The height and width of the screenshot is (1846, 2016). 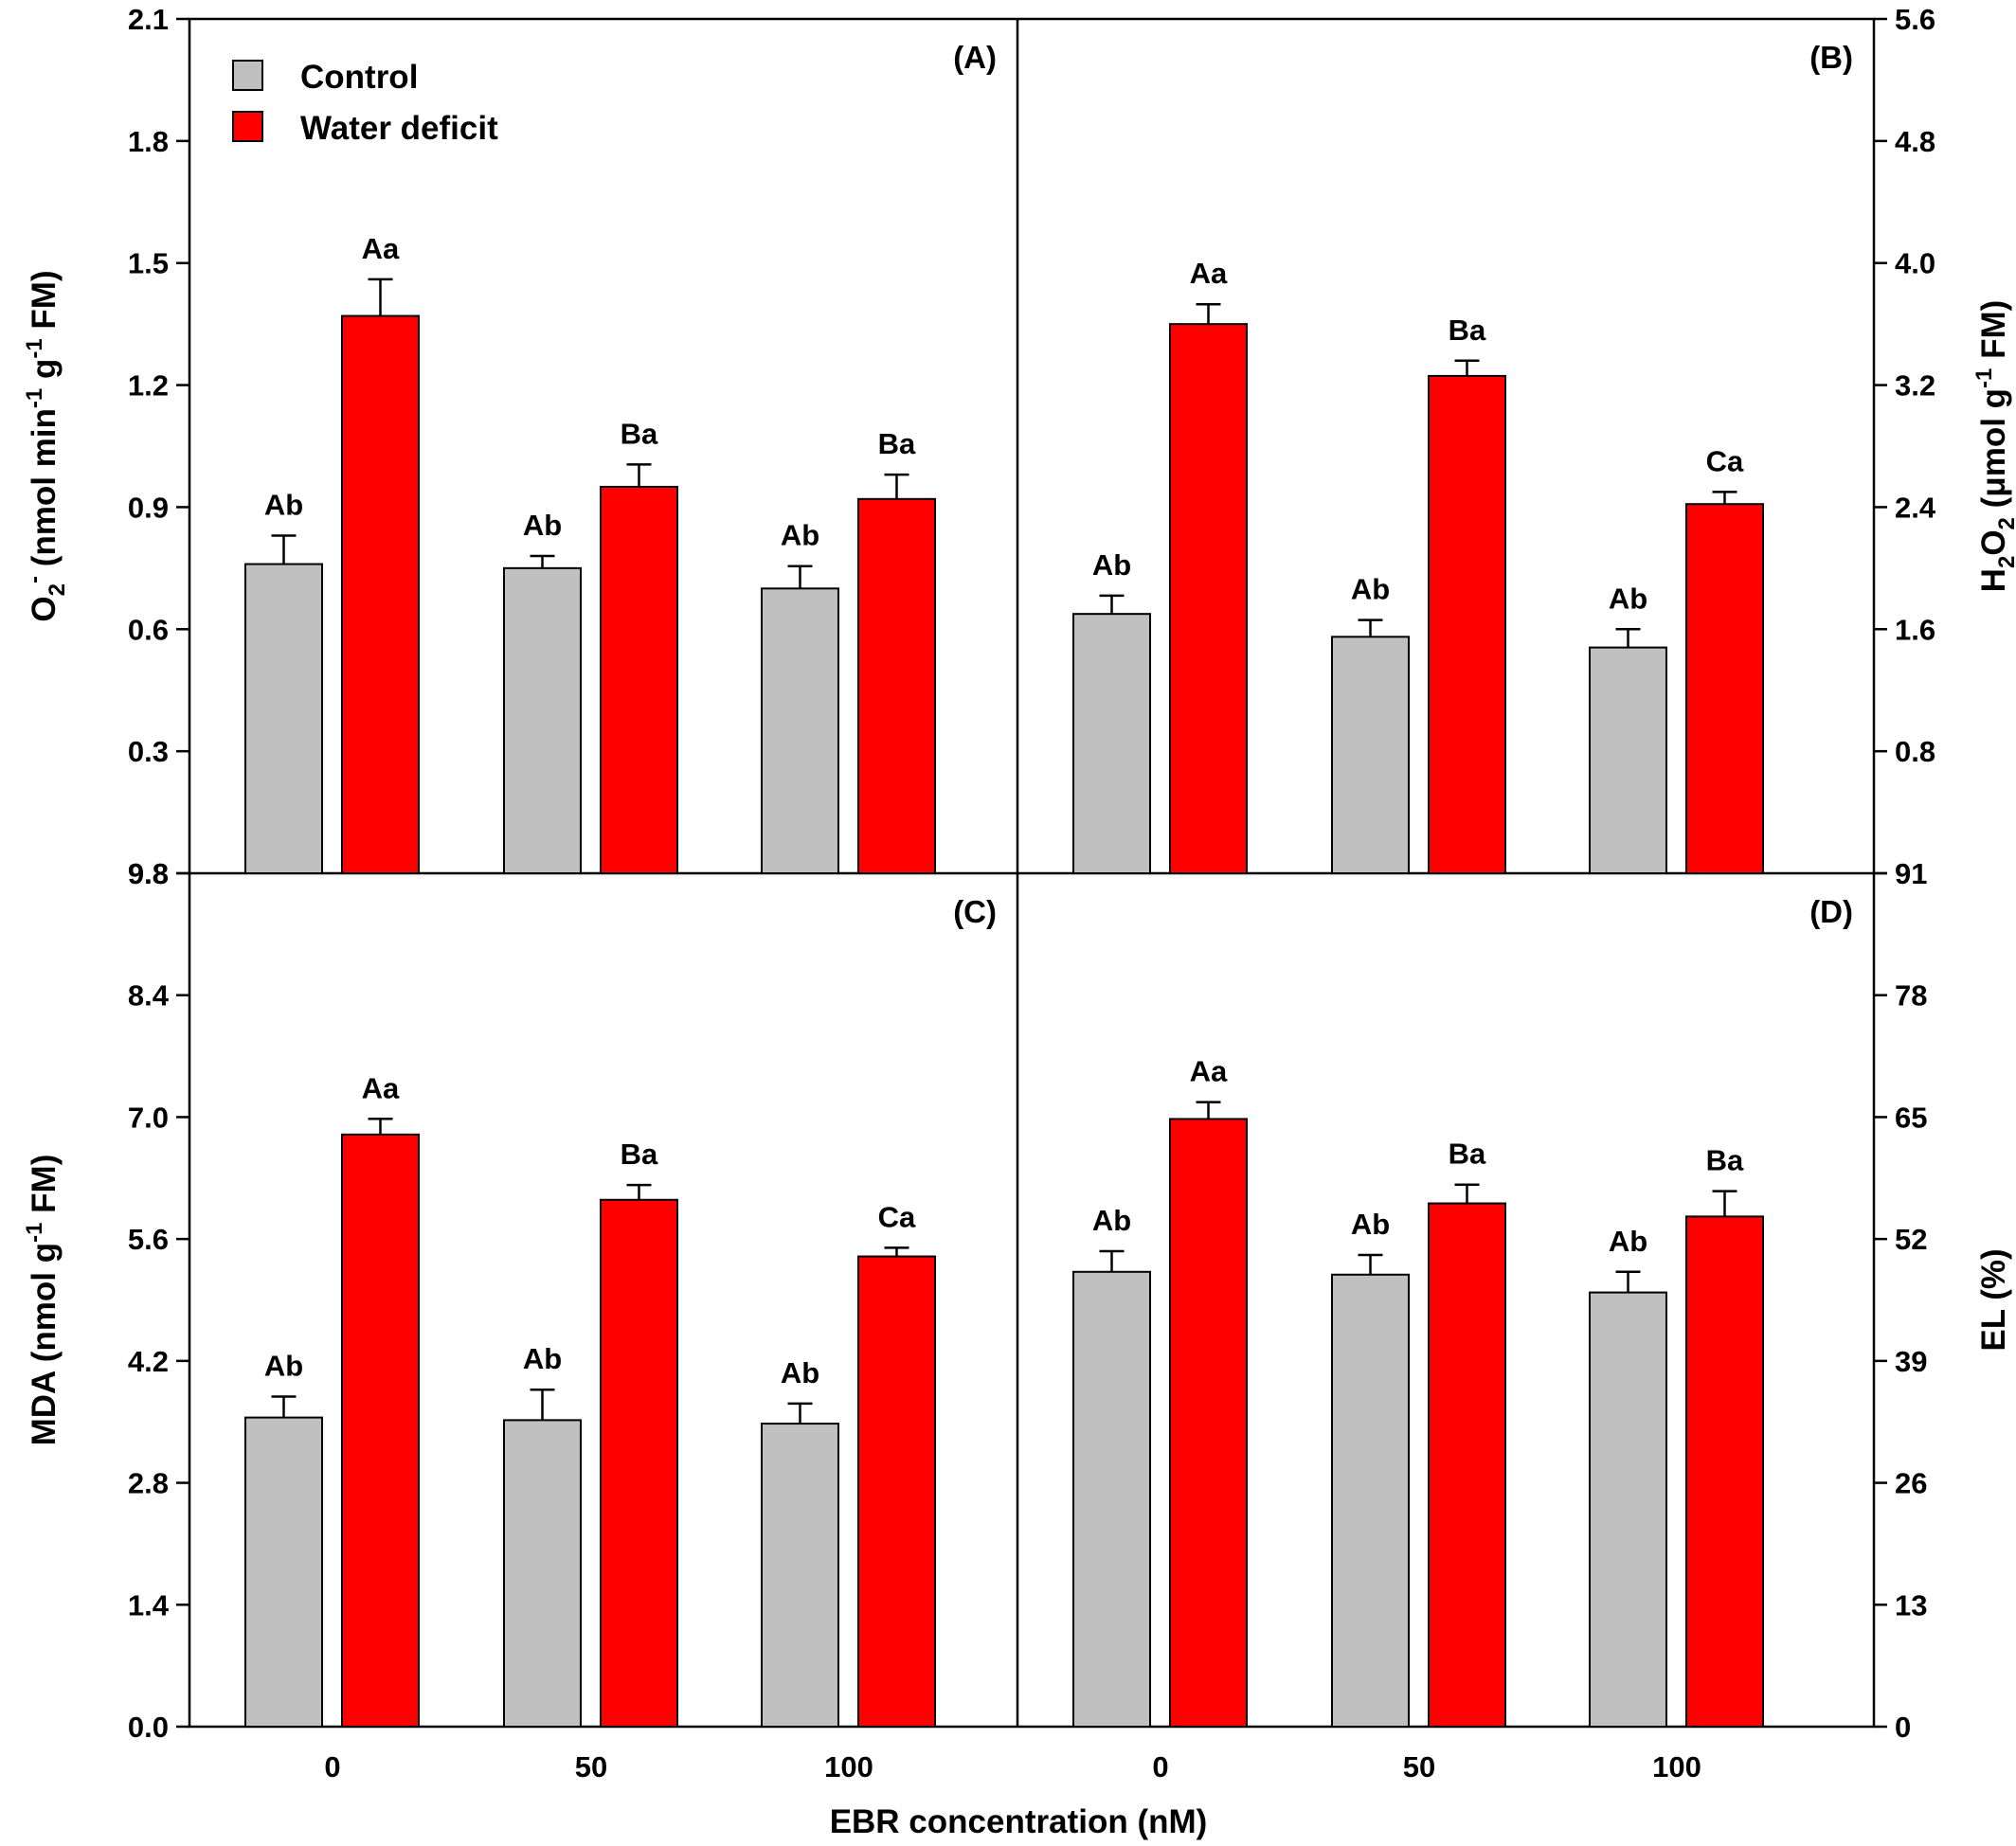 I want to click on y-tick-label: 0.9, so click(x=148, y=507).